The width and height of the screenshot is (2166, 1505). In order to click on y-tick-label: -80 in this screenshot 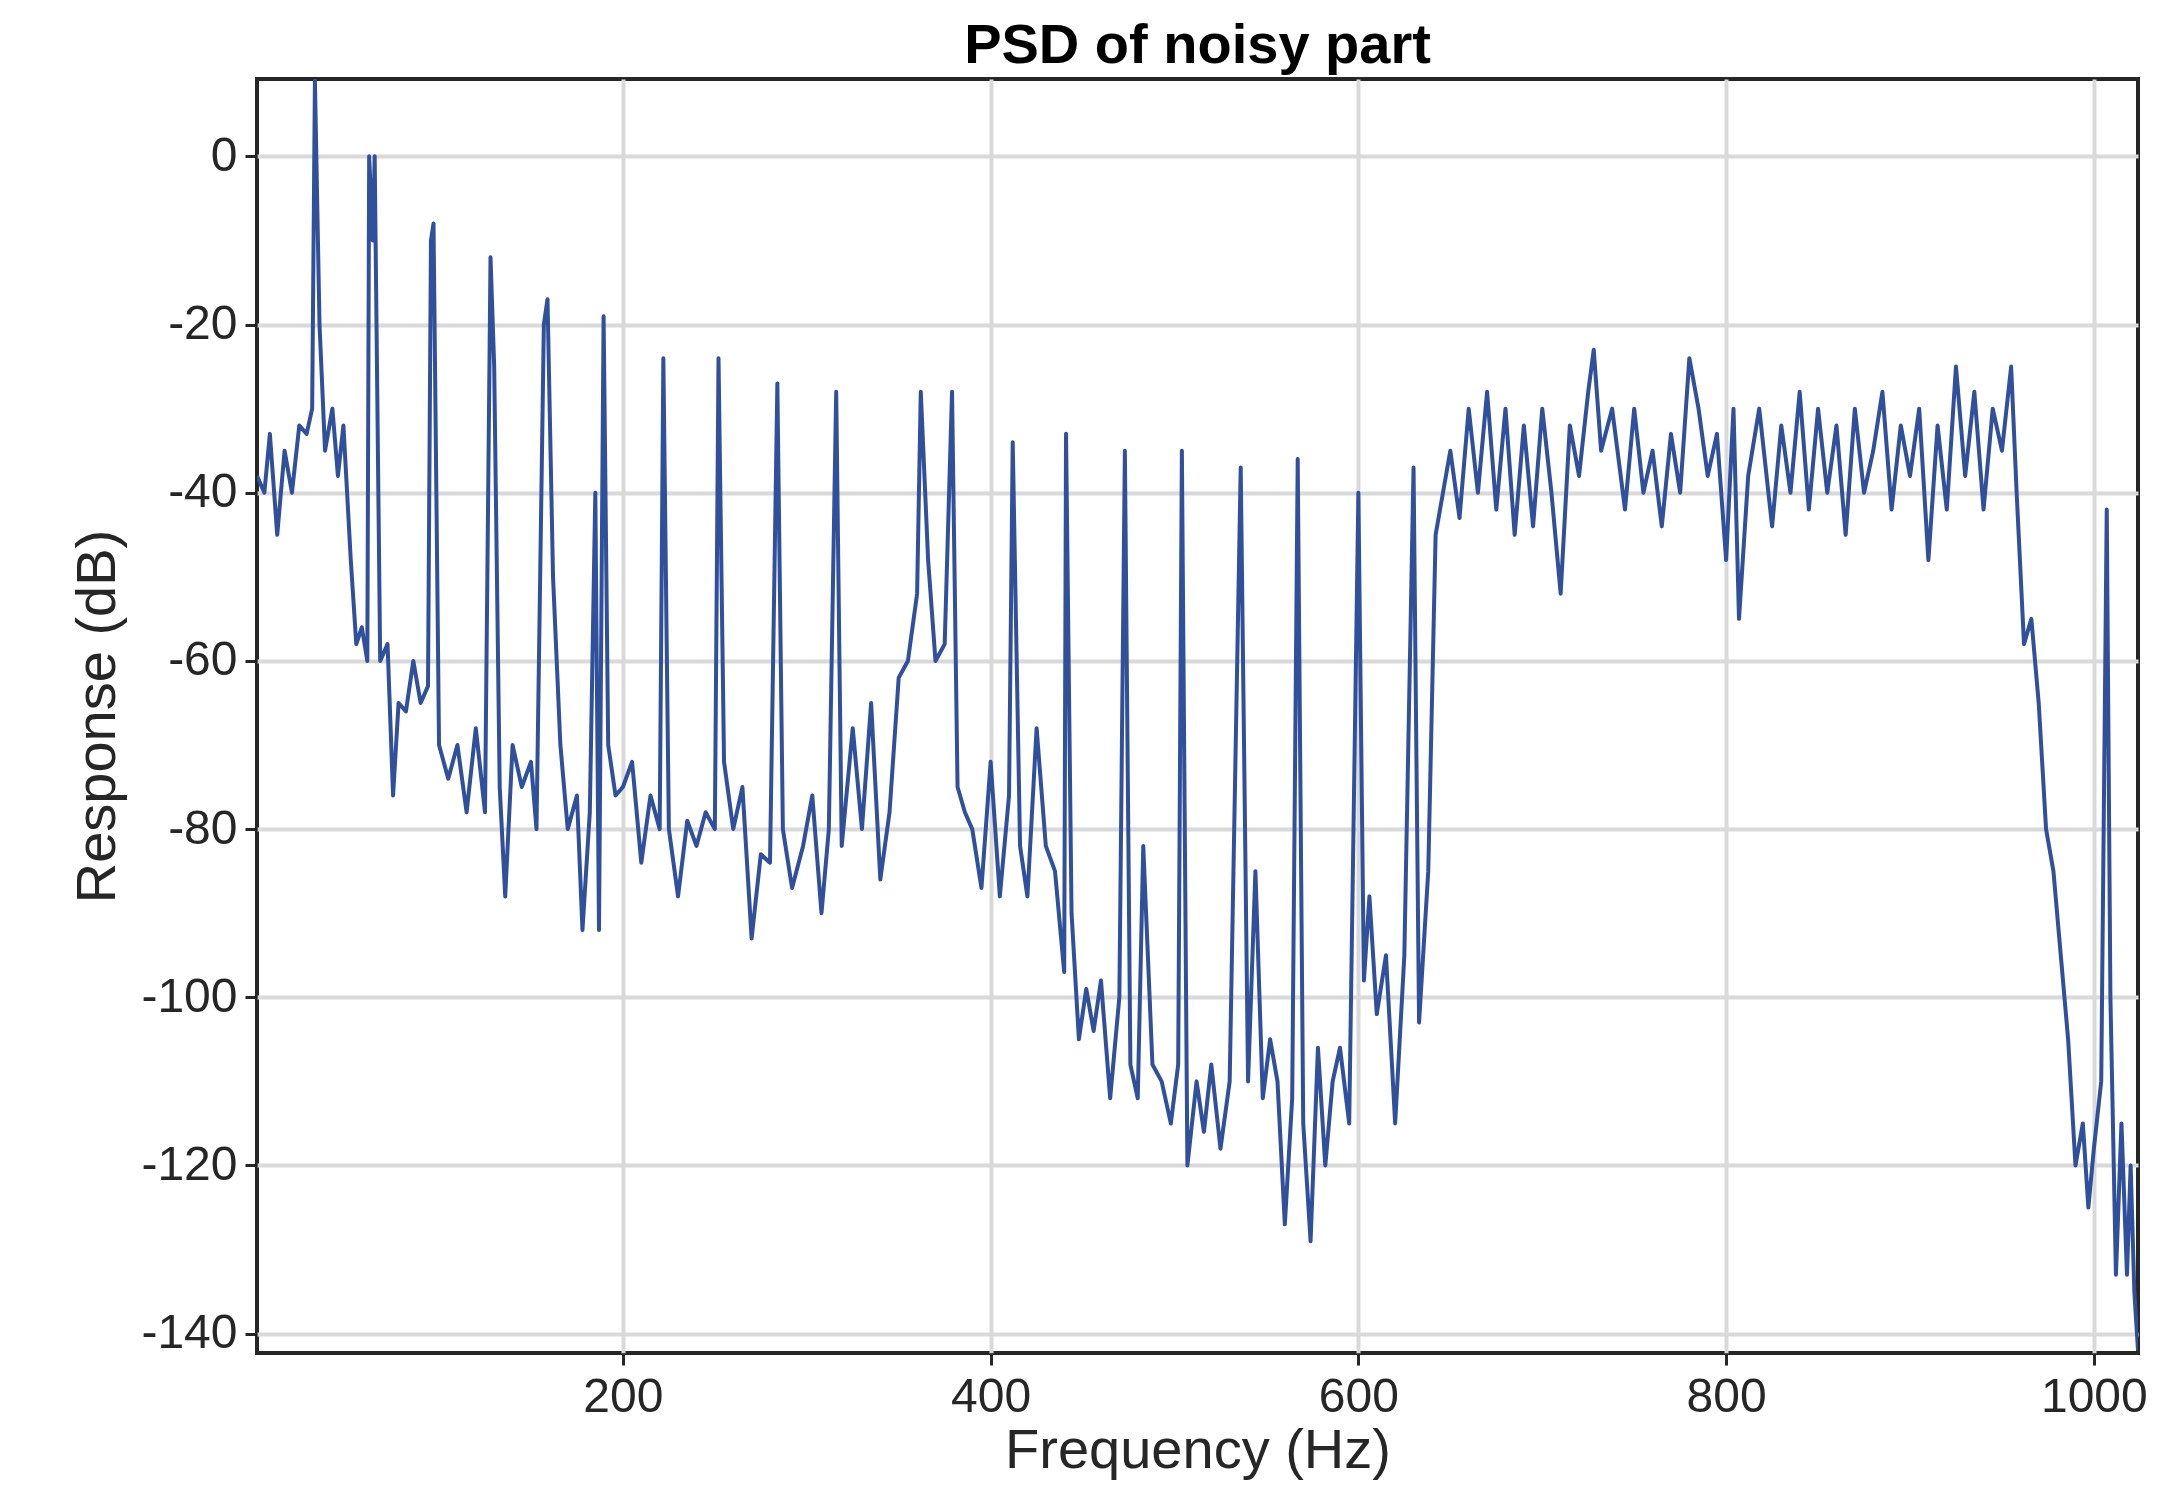, I will do `click(203, 827)`.